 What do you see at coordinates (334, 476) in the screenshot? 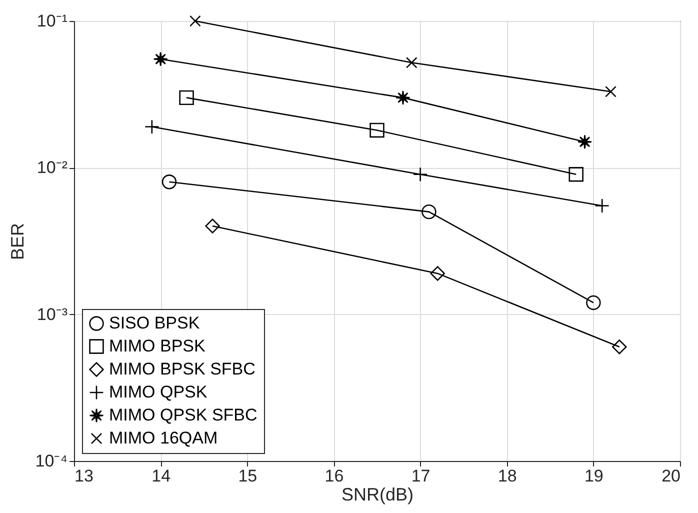
I see `x-tick-label: 16` at bounding box center [334, 476].